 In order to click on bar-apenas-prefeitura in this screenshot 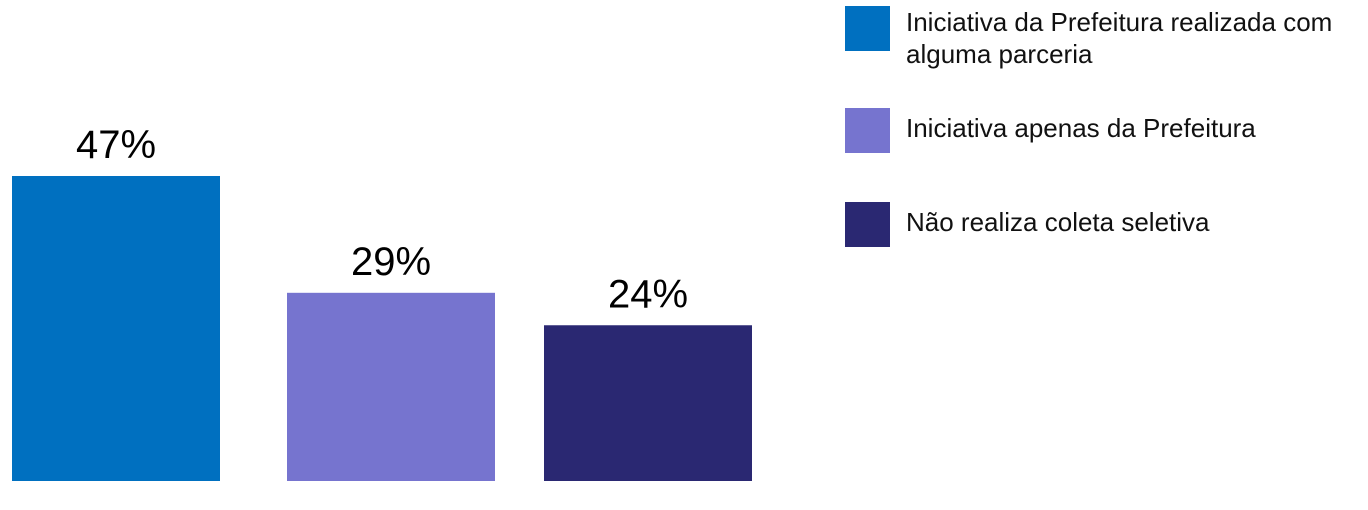, I will do `click(391, 386)`.